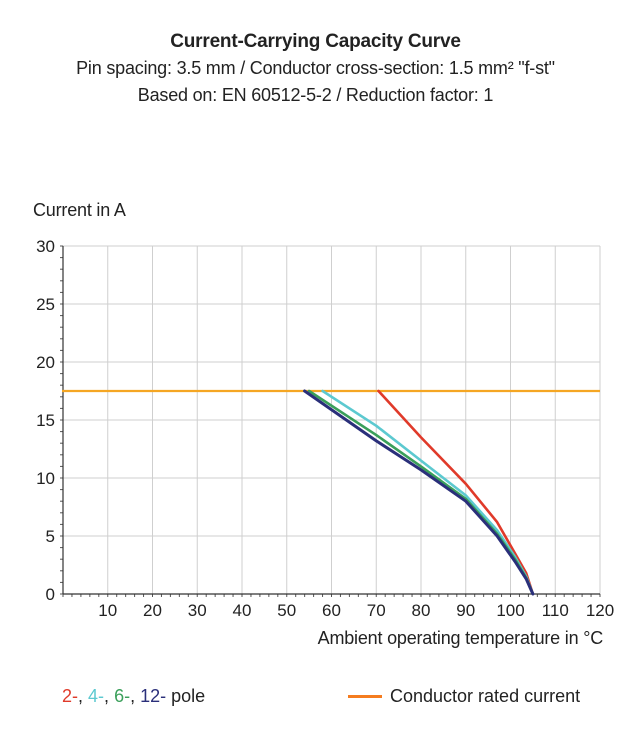 This screenshot has height=740, width=631. What do you see at coordinates (600, 610) in the screenshot?
I see `x-tick-label: 120` at bounding box center [600, 610].